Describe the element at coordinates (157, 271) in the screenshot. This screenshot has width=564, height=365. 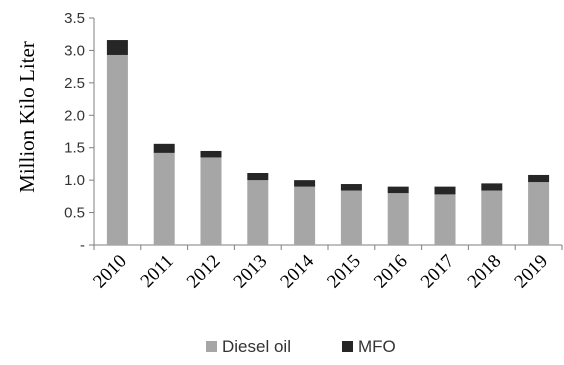
I see `x-tick-label: 2011` at that location.